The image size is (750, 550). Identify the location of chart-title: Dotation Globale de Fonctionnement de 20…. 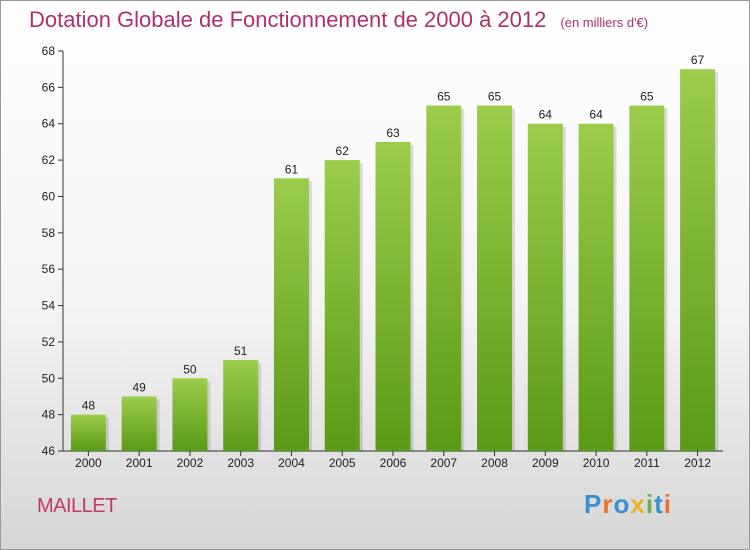
(288, 19).